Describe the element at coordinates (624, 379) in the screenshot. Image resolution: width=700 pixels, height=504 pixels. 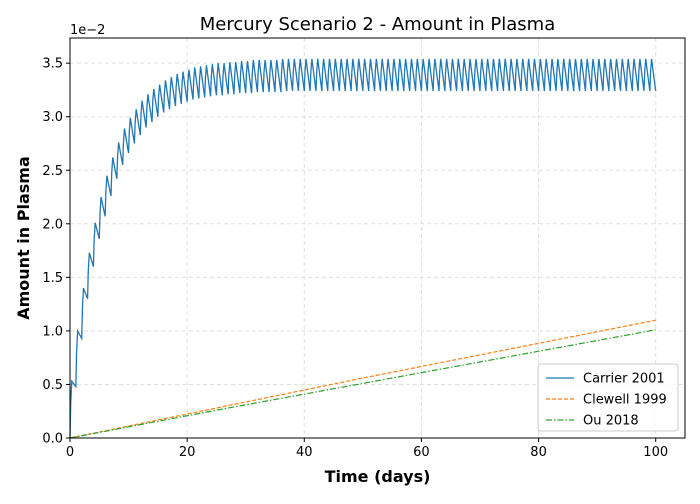
I see `legend-label: Carrier 2001` at that location.